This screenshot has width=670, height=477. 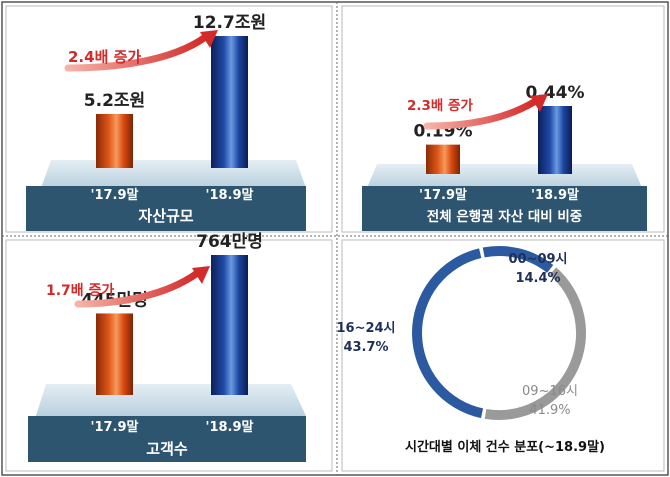 I want to click on slice-label: 00~09시, so click(x=537, y=259).